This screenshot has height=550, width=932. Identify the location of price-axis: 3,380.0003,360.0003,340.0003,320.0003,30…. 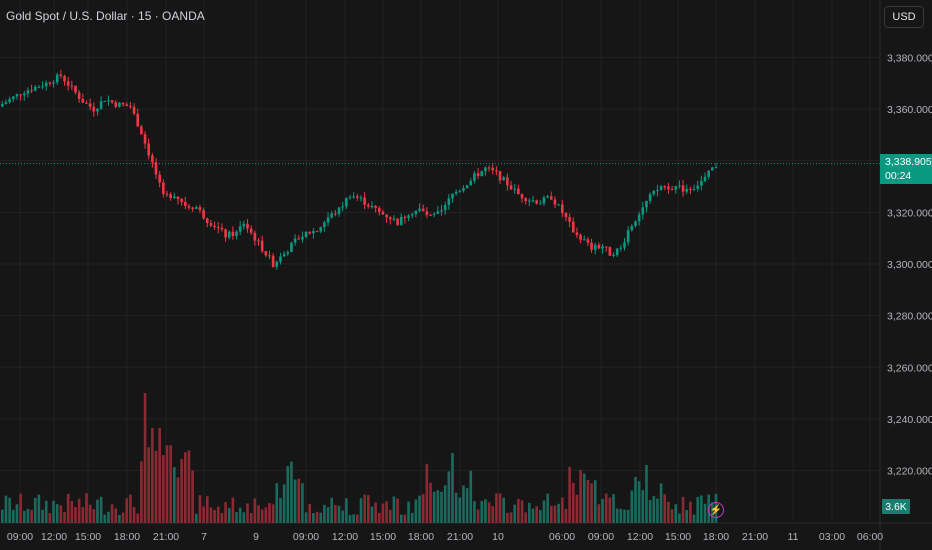
(909, 265).